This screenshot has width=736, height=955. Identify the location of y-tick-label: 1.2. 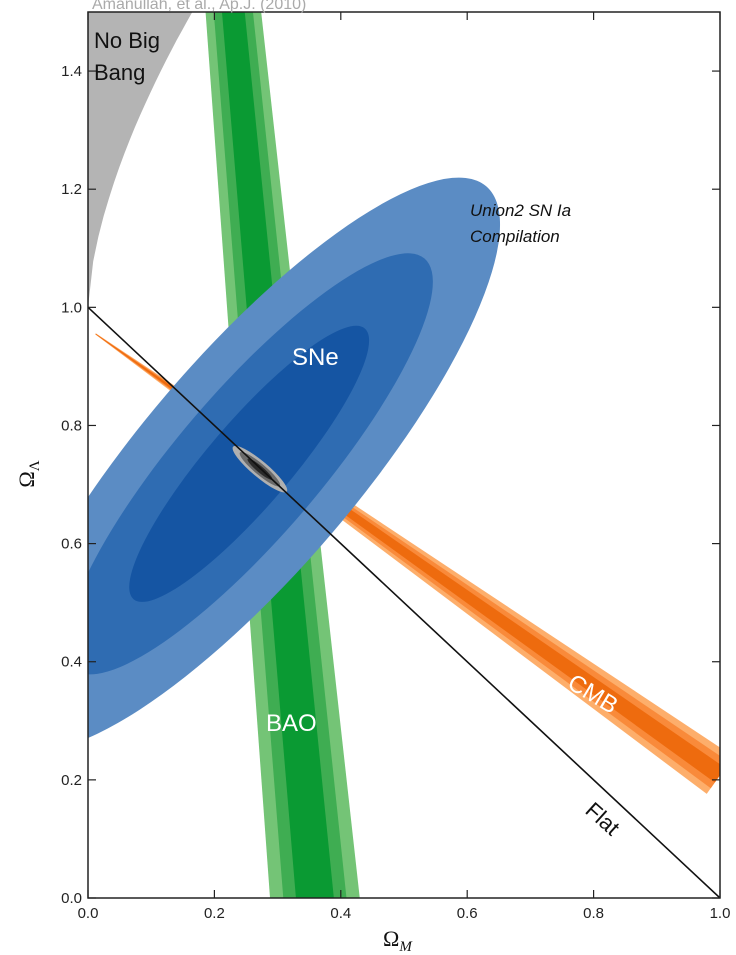
(71, 189).